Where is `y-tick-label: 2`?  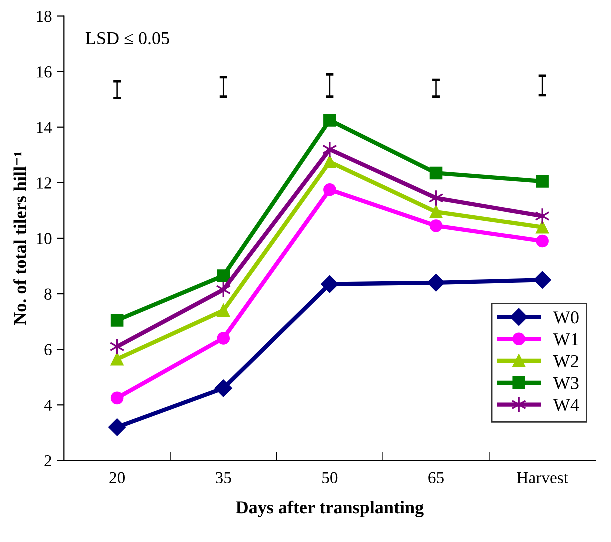 y-tick-label: 2 is located at coordinates (48, 460).